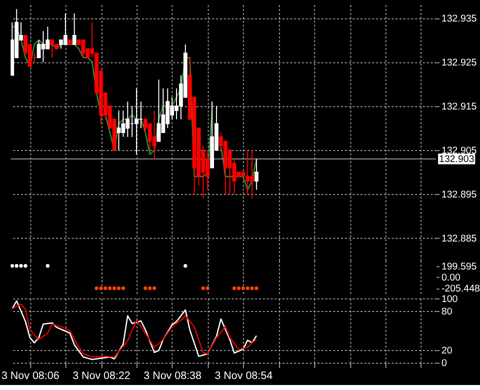 The height and width of the screenshot is (390, 480). What do you see at coordinates (449, 299) in the screenshot?
I see `y-tick-label: 100` at bounding box center [449, 299].